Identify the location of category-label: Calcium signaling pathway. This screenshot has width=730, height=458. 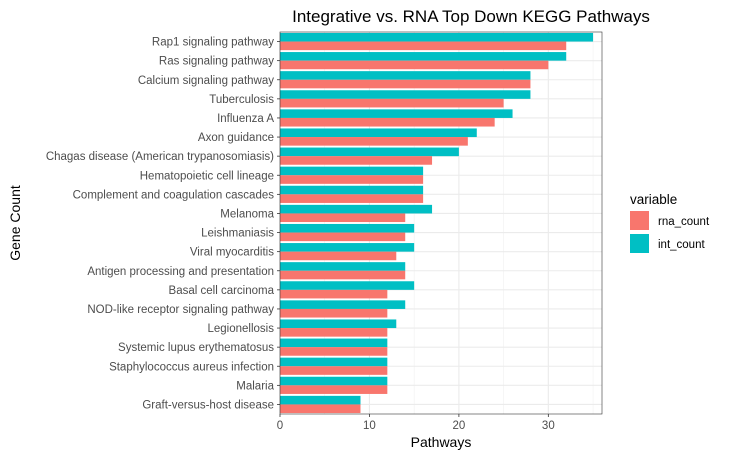
(206, 81).